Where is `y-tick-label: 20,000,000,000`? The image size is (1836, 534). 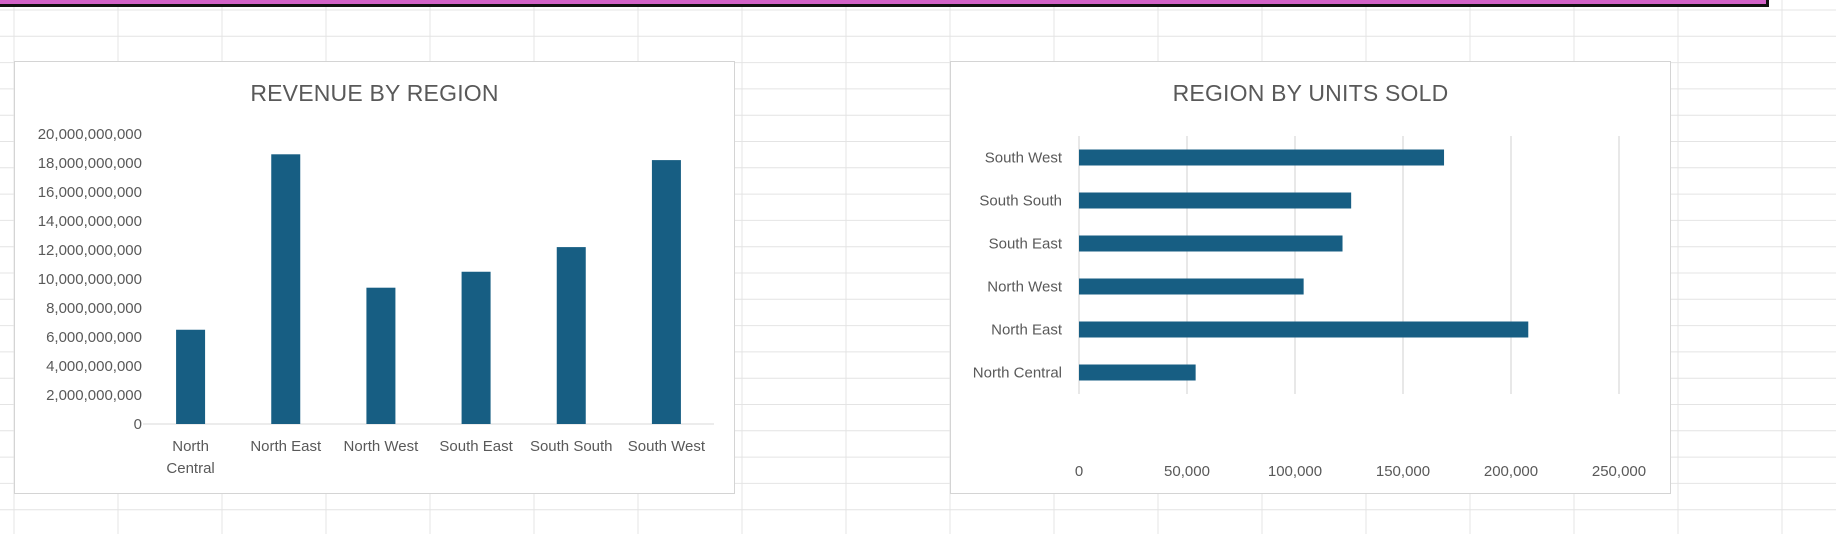
y-tick-label: 20,000,000,000 is located at coordinates (90, 134).